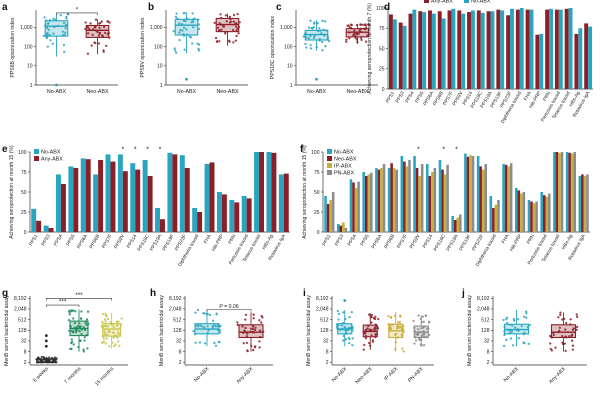  Describe the element at coordinates (344, 174) in the screenshot. I see `legend-label: PN-ABX` at that location.